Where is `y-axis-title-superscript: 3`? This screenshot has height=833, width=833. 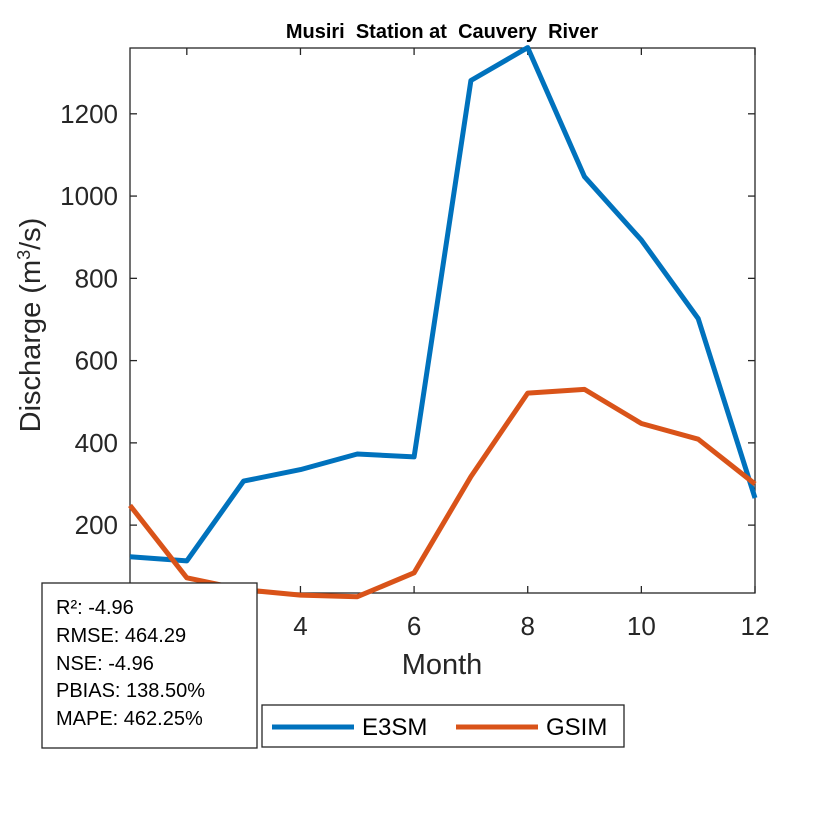 y-axis-title-superscript: 3 is located at coordinates (24, 255).